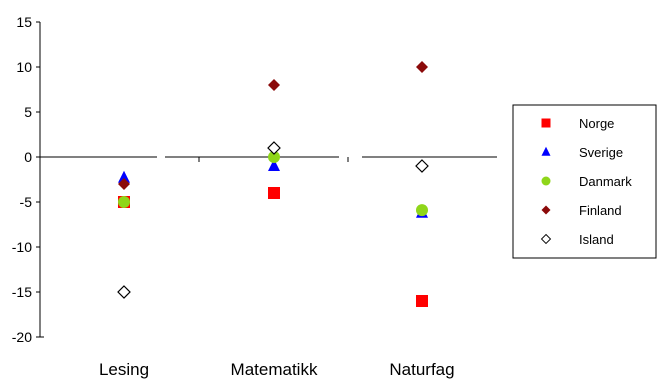  Describe the element at coordinates (28, 157) in the screenshot. I see `y-tick-label: 0` at that location.